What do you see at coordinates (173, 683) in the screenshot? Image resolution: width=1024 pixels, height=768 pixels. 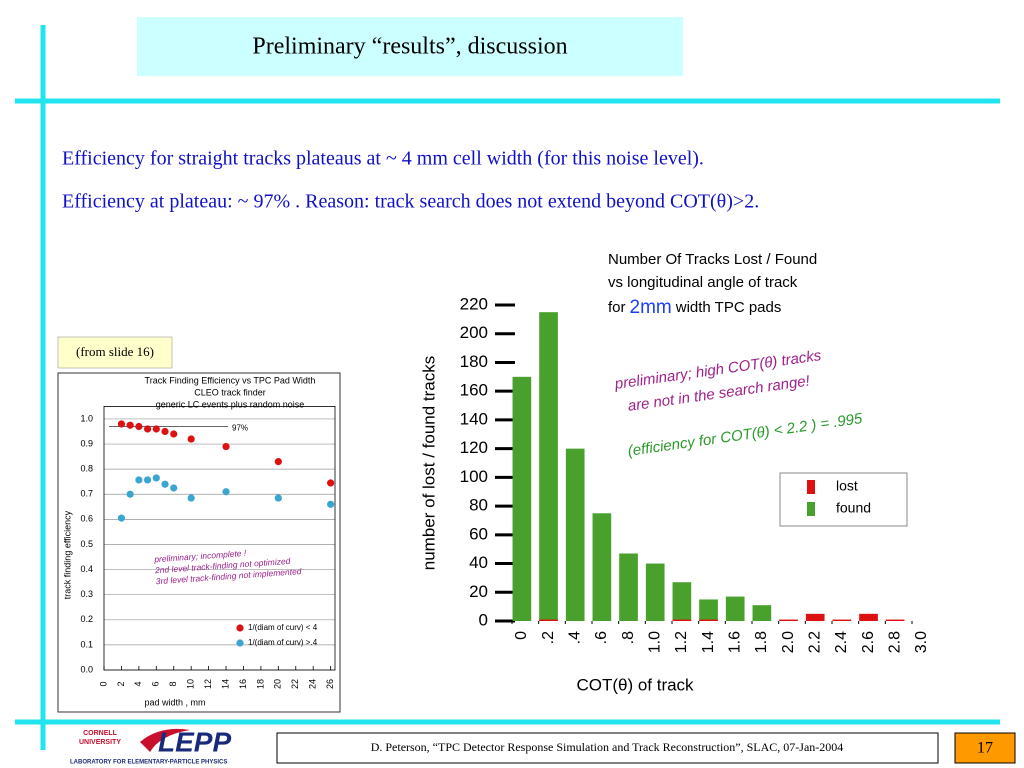 I see `x-tick-label: 8` at bounding box center [173, 683].